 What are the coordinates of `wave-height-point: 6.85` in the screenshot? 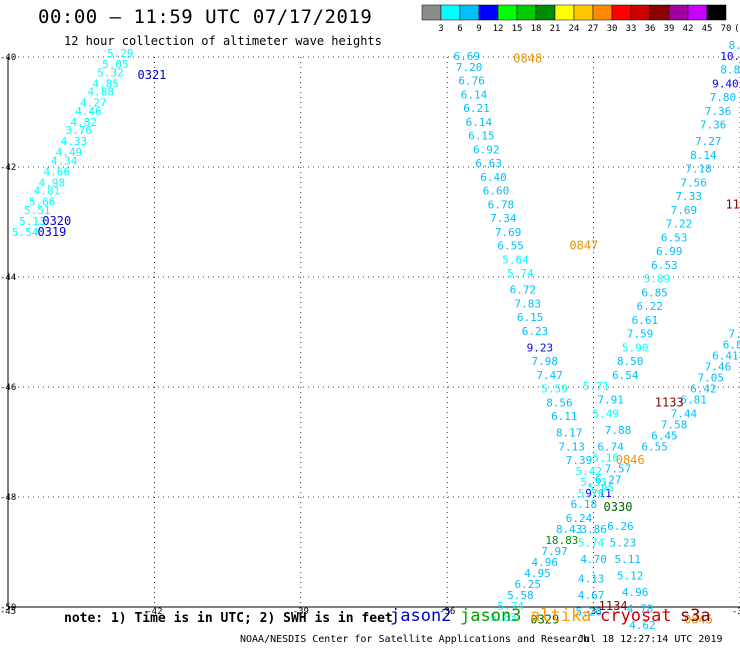 It's located at (654, 292).